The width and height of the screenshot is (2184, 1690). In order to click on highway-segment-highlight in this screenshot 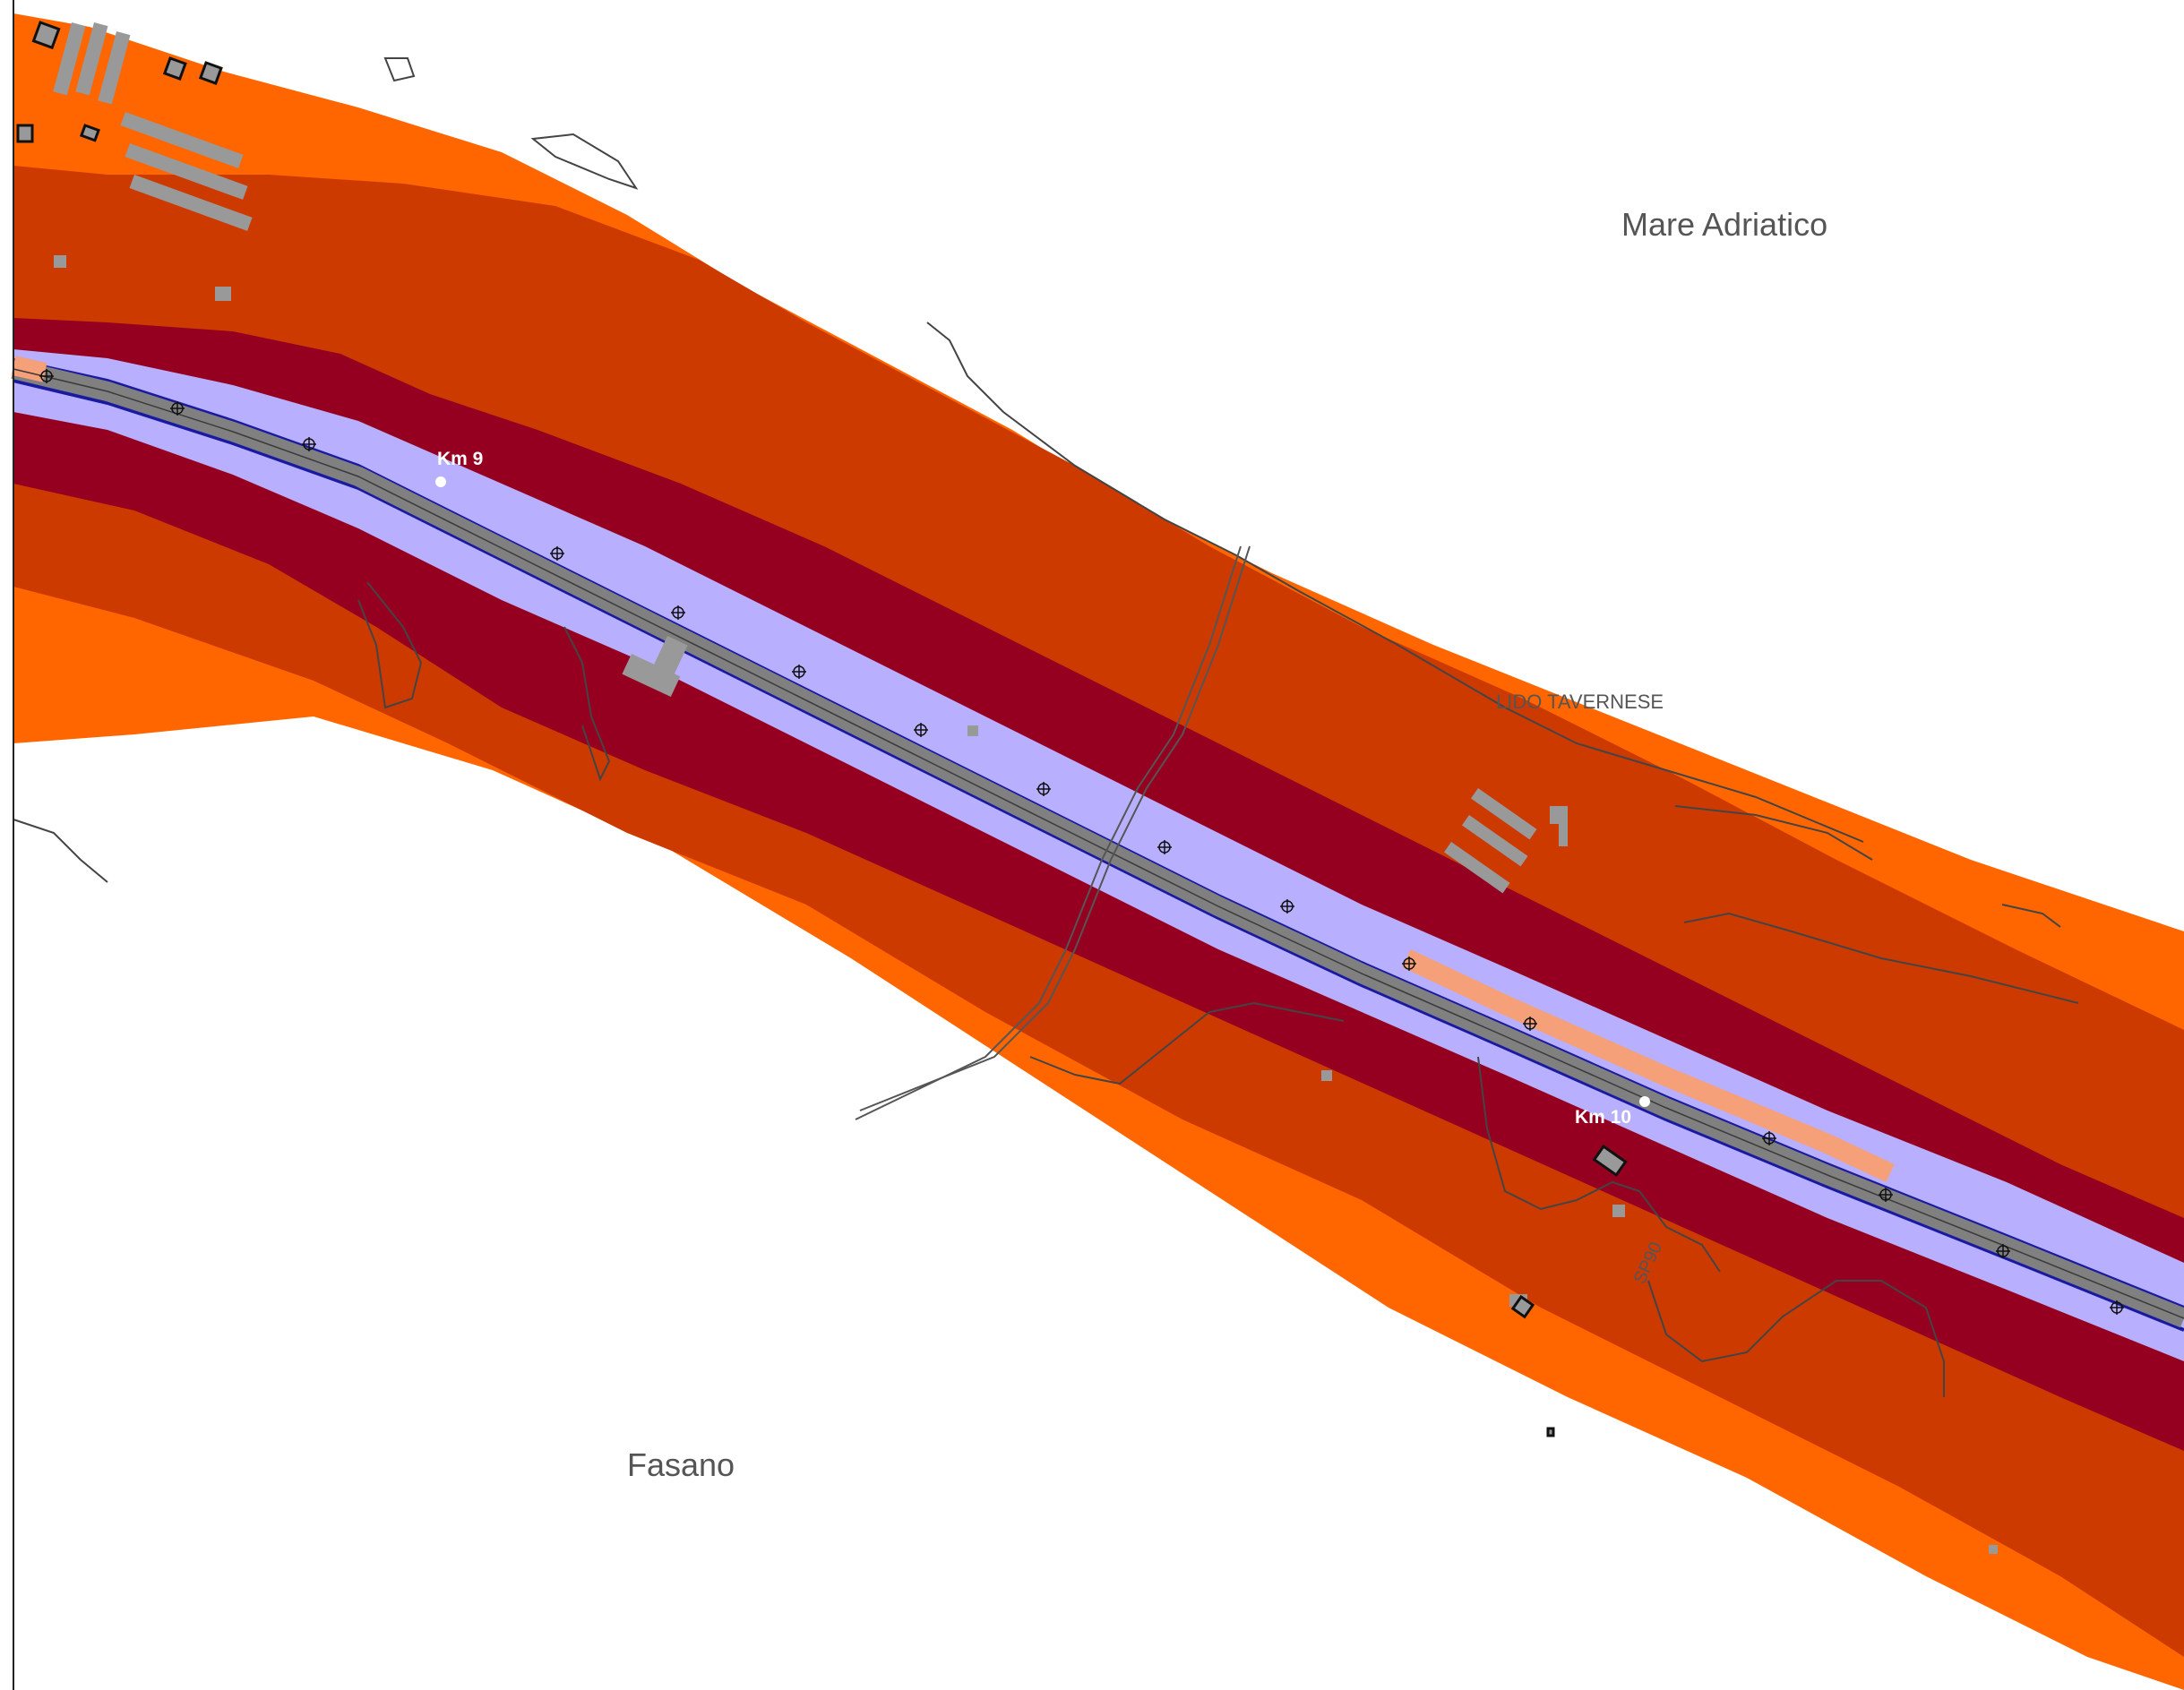, I will do `click(1648, 1065)`.